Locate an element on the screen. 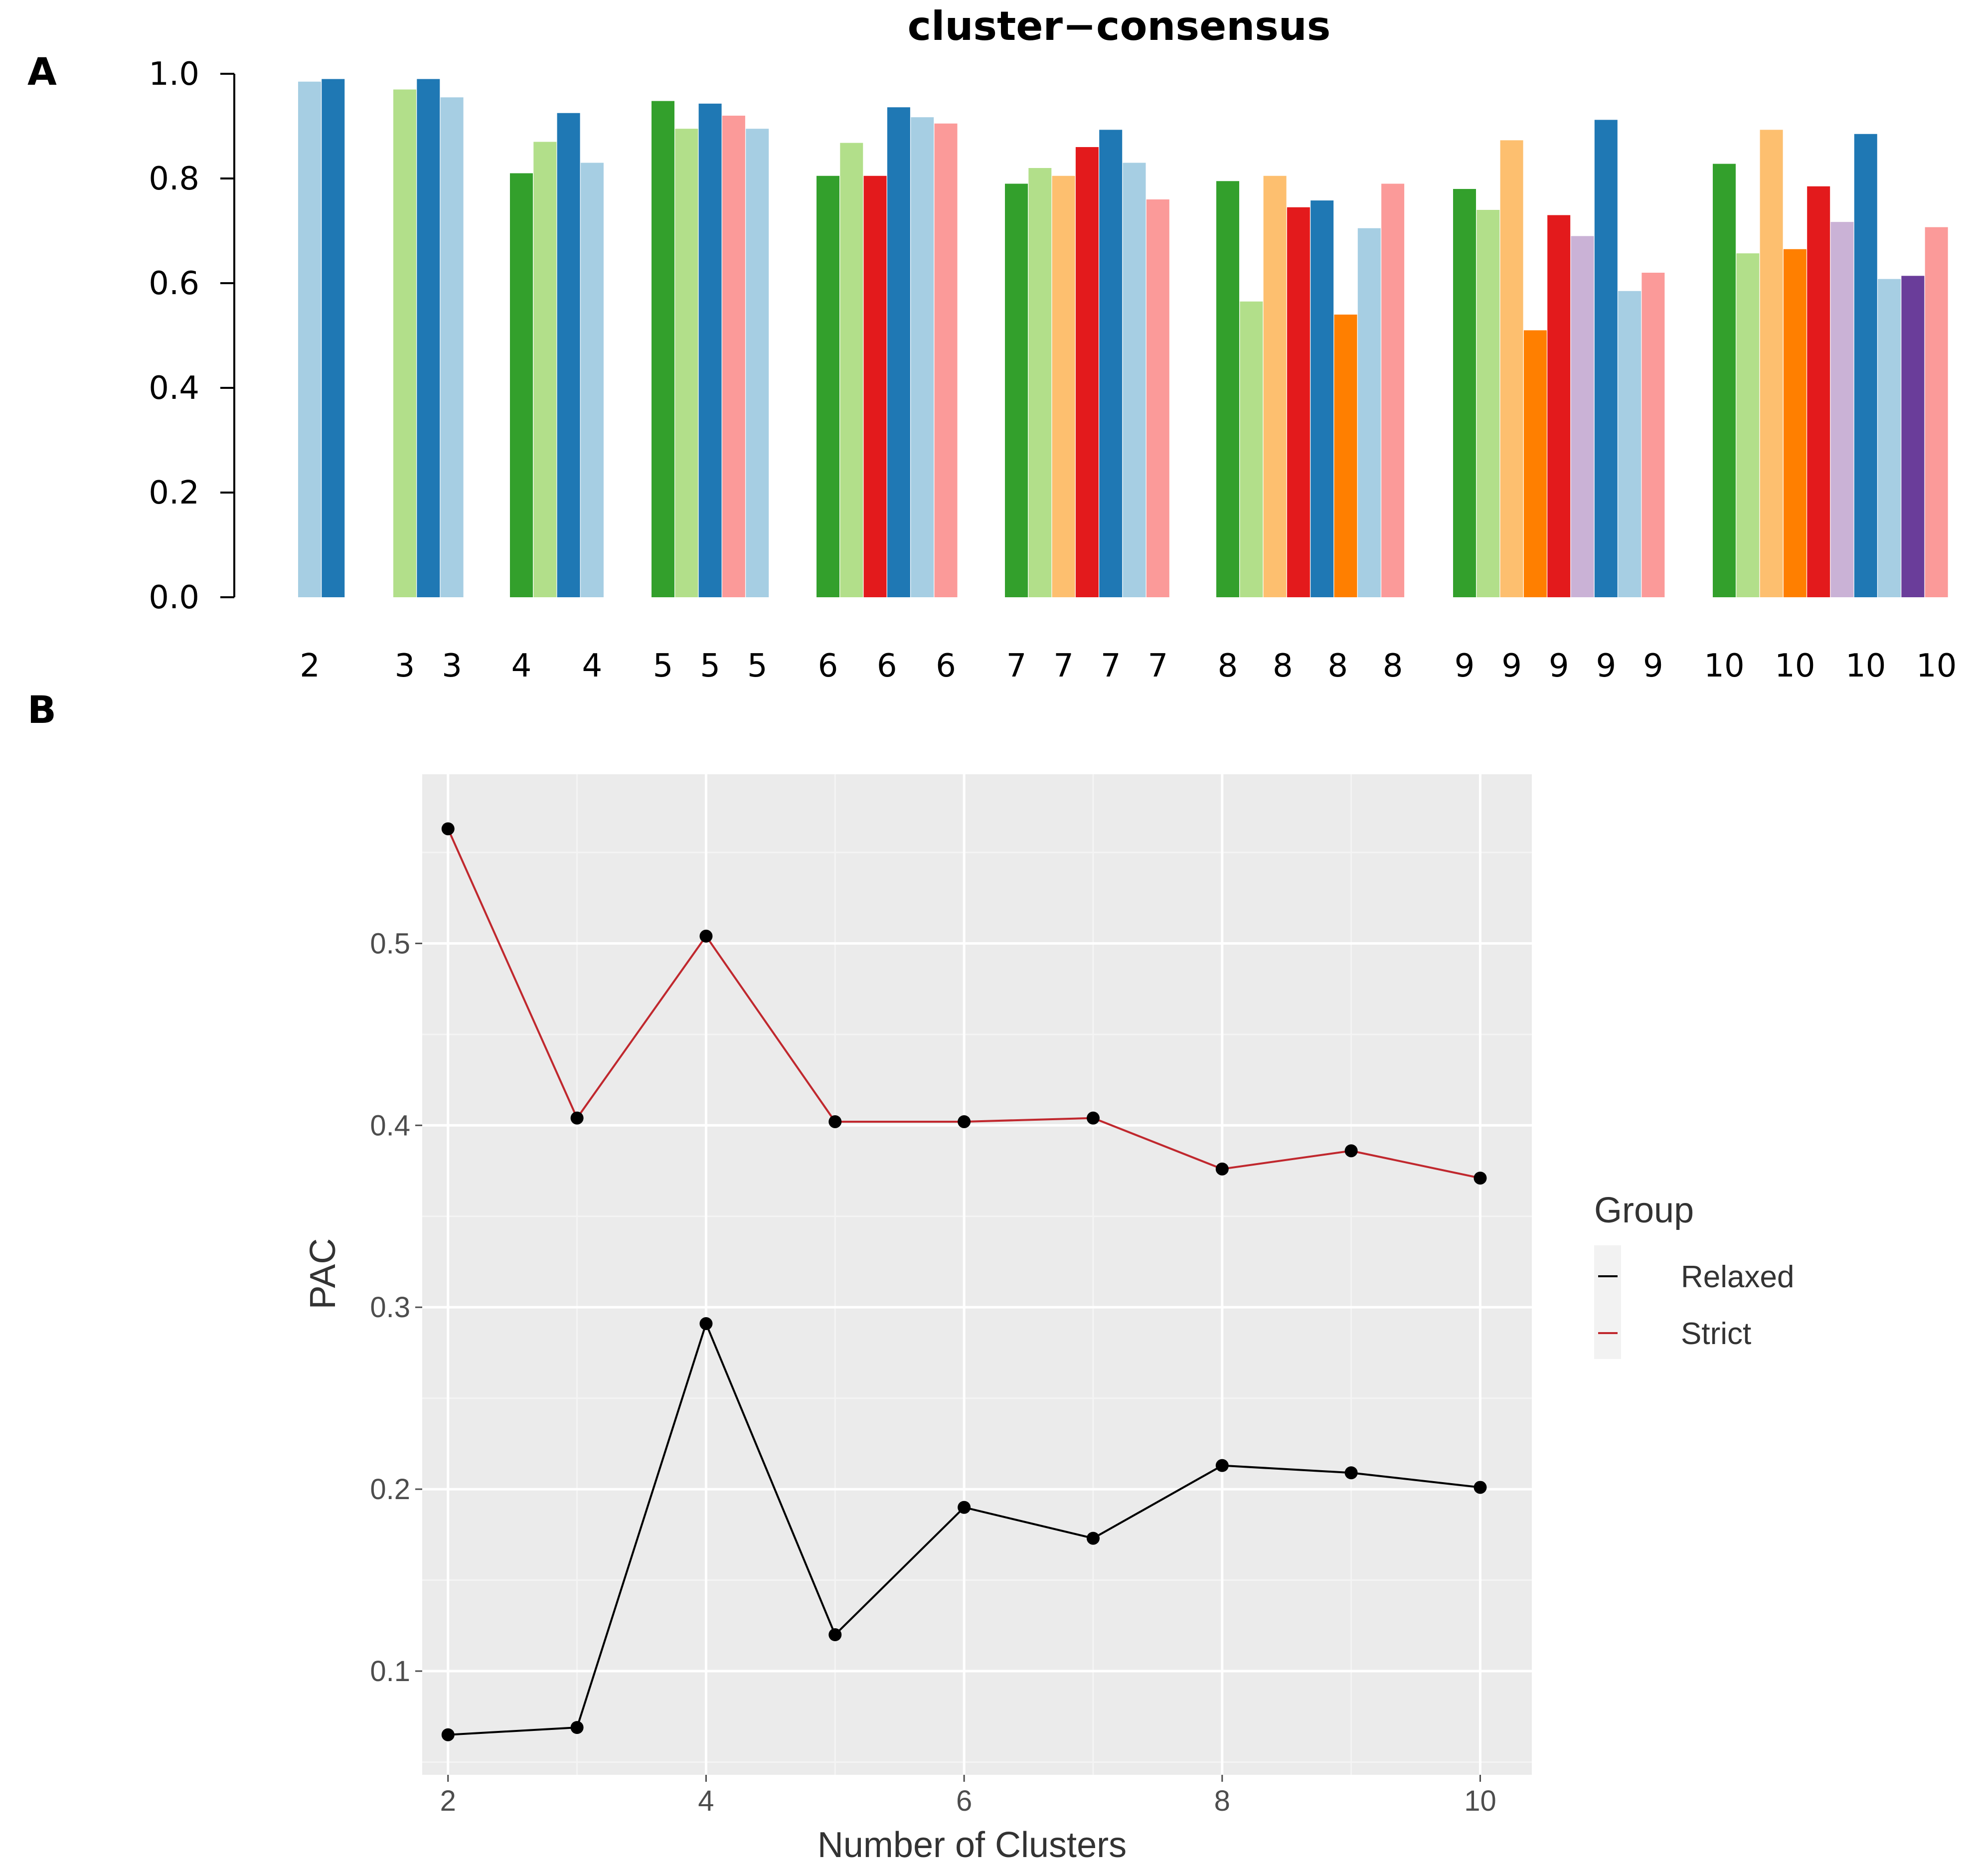  legend-key-background is located at coordinates (1607, 1302).